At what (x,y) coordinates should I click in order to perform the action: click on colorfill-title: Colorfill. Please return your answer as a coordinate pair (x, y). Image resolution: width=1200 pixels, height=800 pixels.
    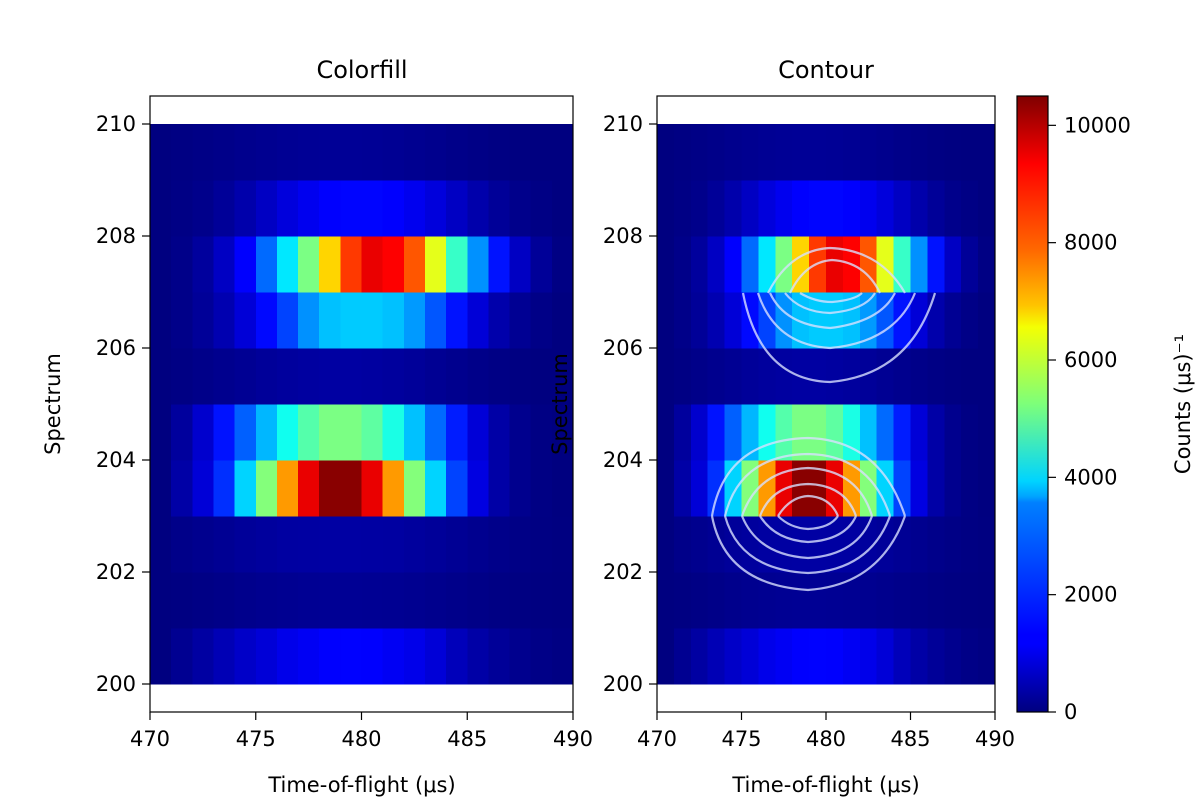
    Looking at the image, I should click on (361, 70).